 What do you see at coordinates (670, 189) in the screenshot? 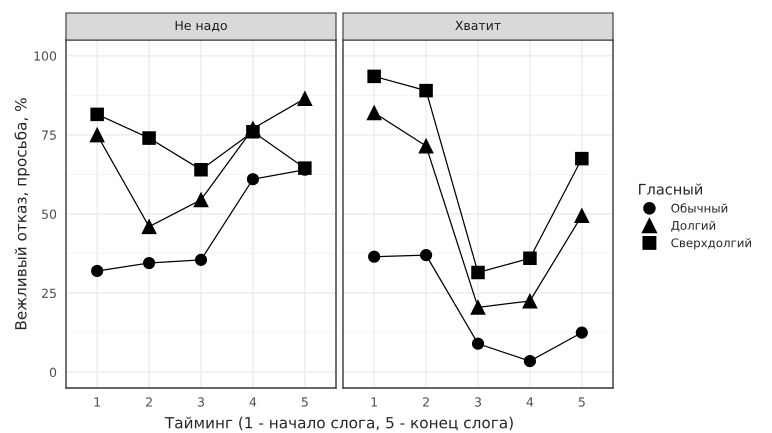
I see `legend-title: Гласный` at bounding box center [670, 189].